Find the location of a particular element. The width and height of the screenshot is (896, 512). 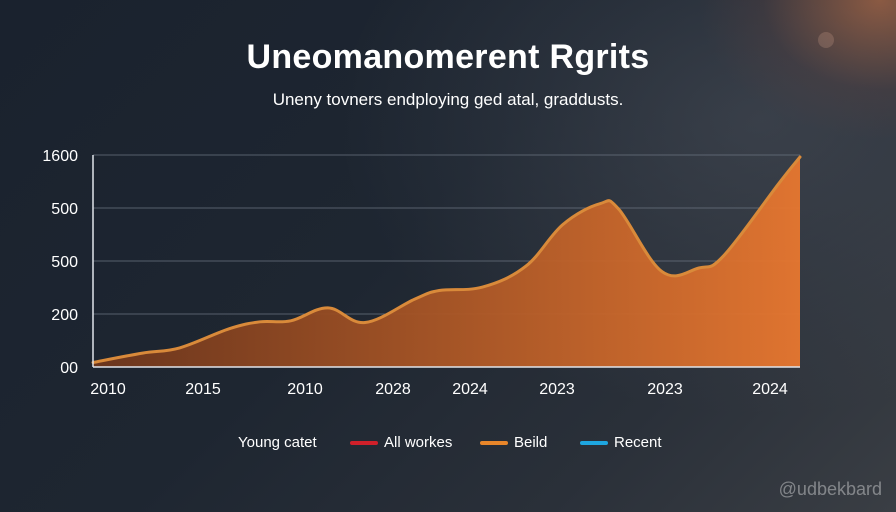

legend-item: Recent is located at coordinates (621, 442).